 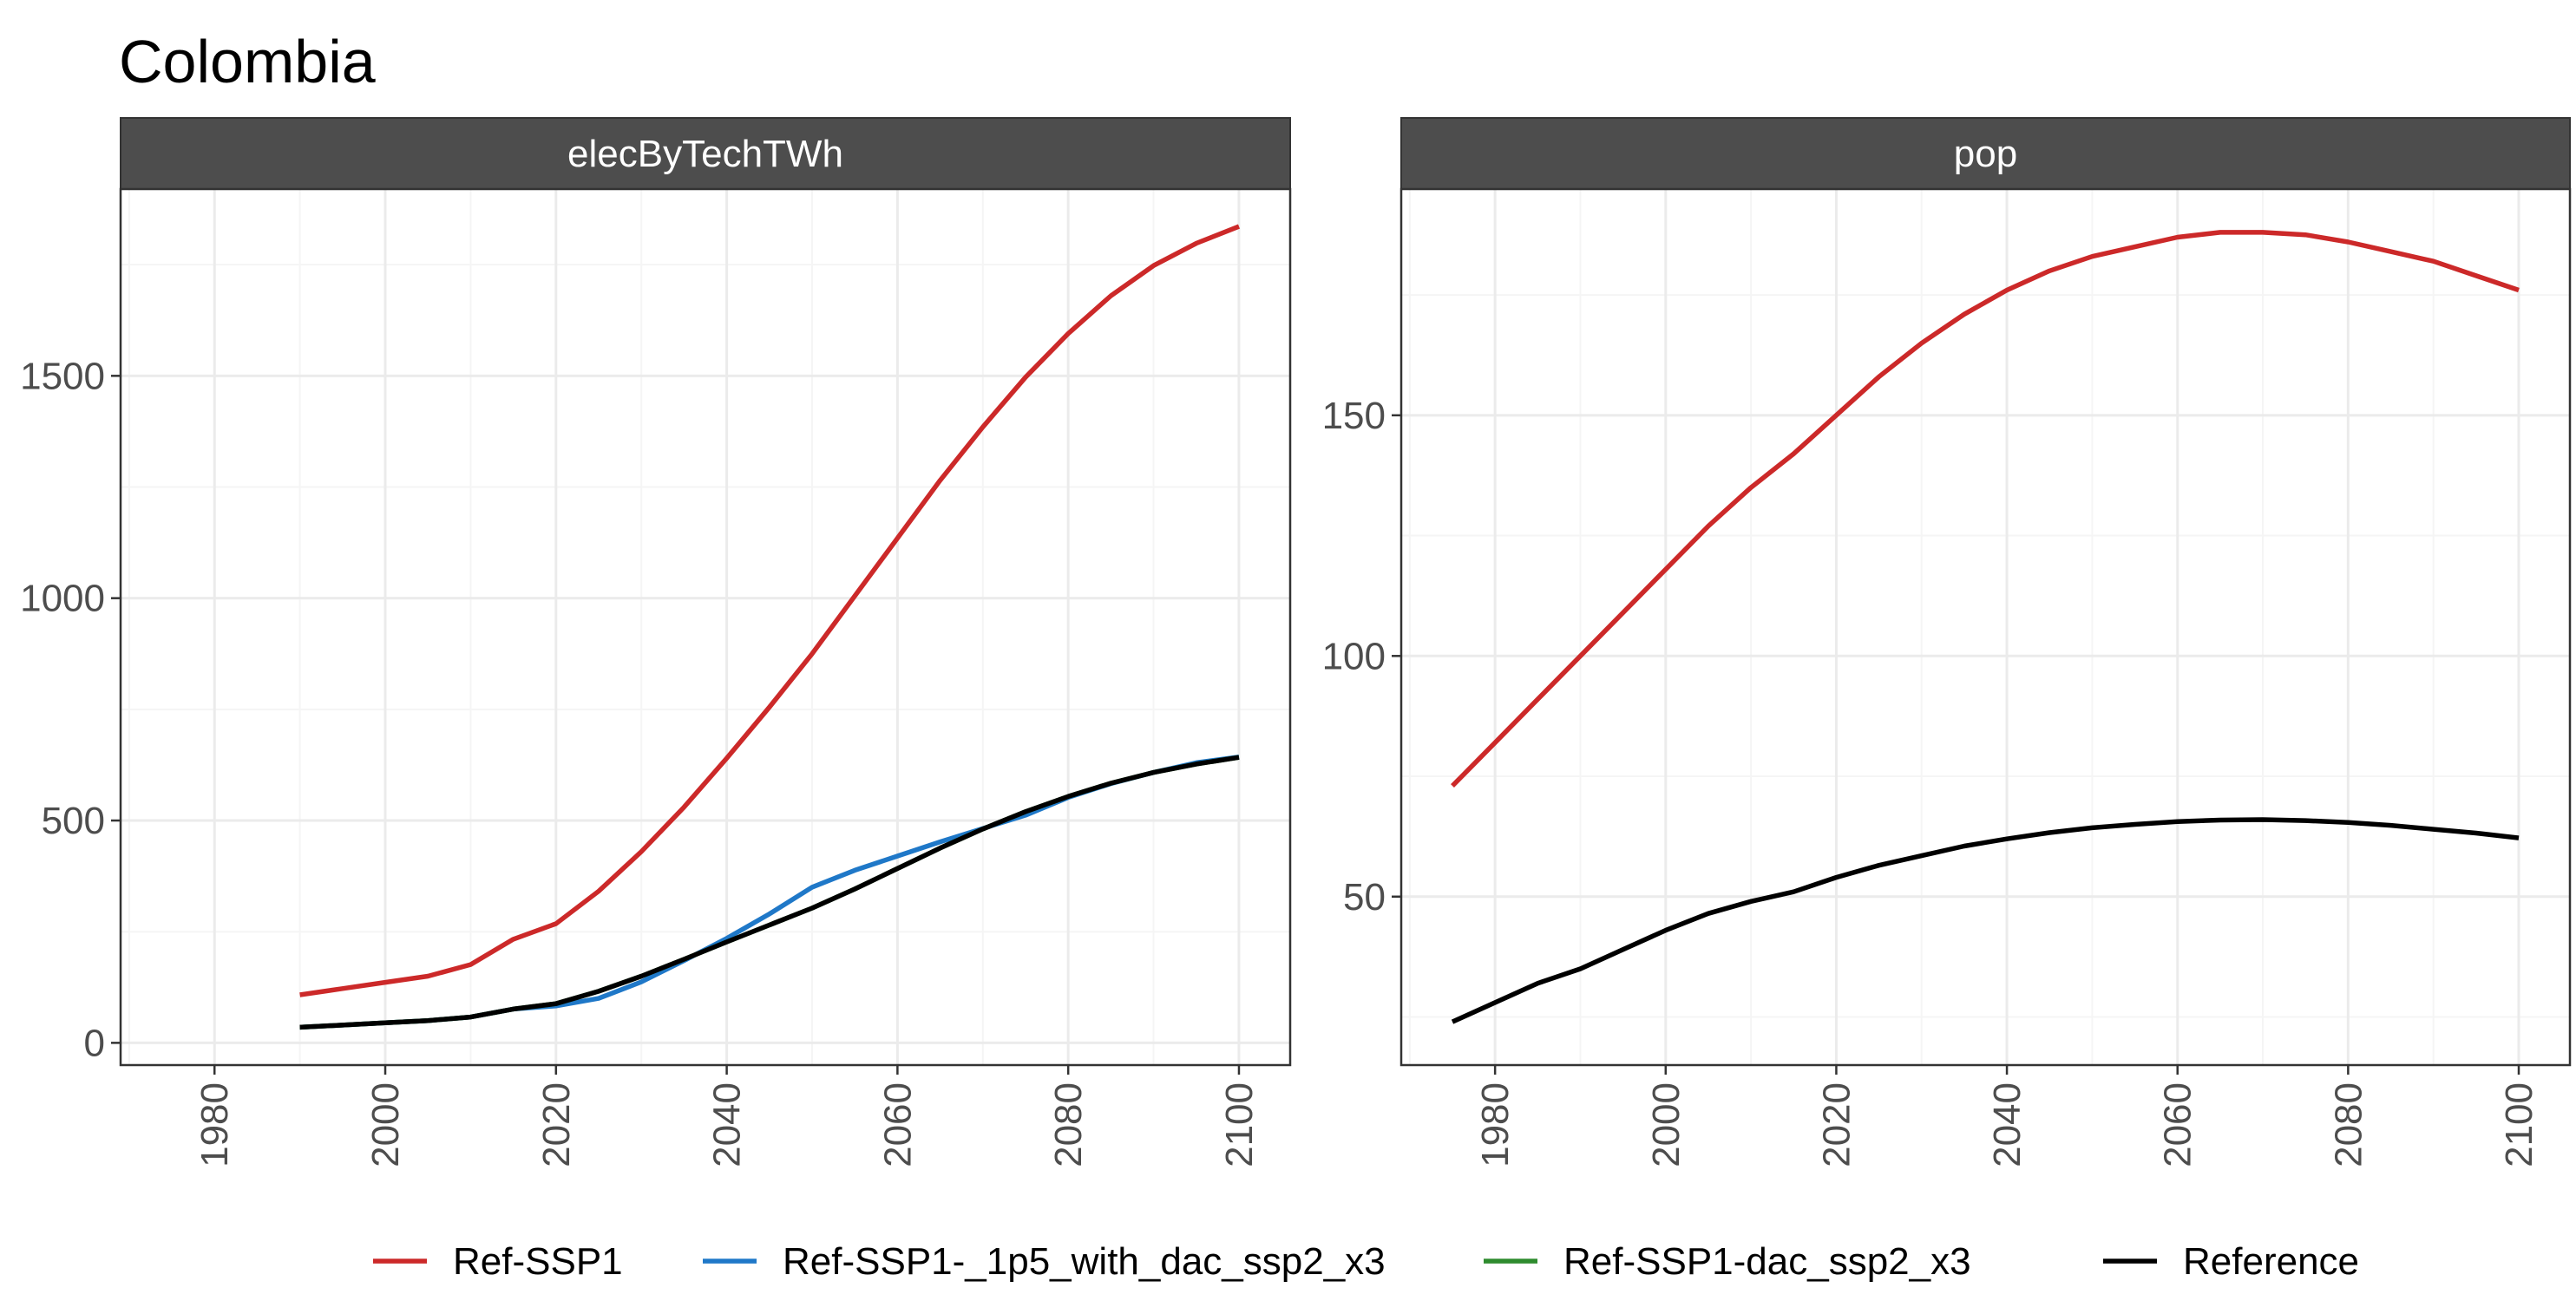 I want to click on y-tick-label: 1500, so click(x=62, y=376).